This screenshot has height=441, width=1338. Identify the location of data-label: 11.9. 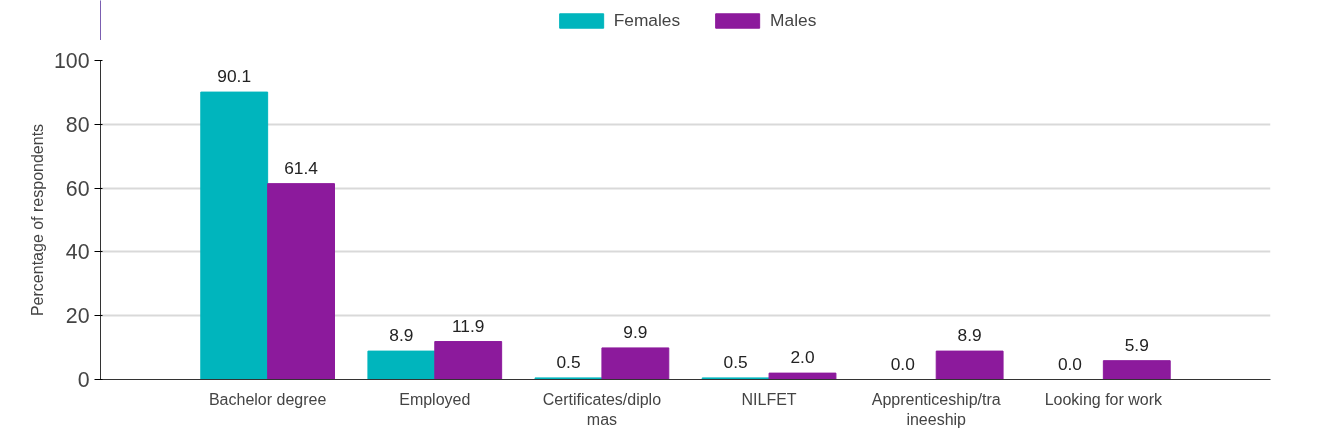
(468, 325).